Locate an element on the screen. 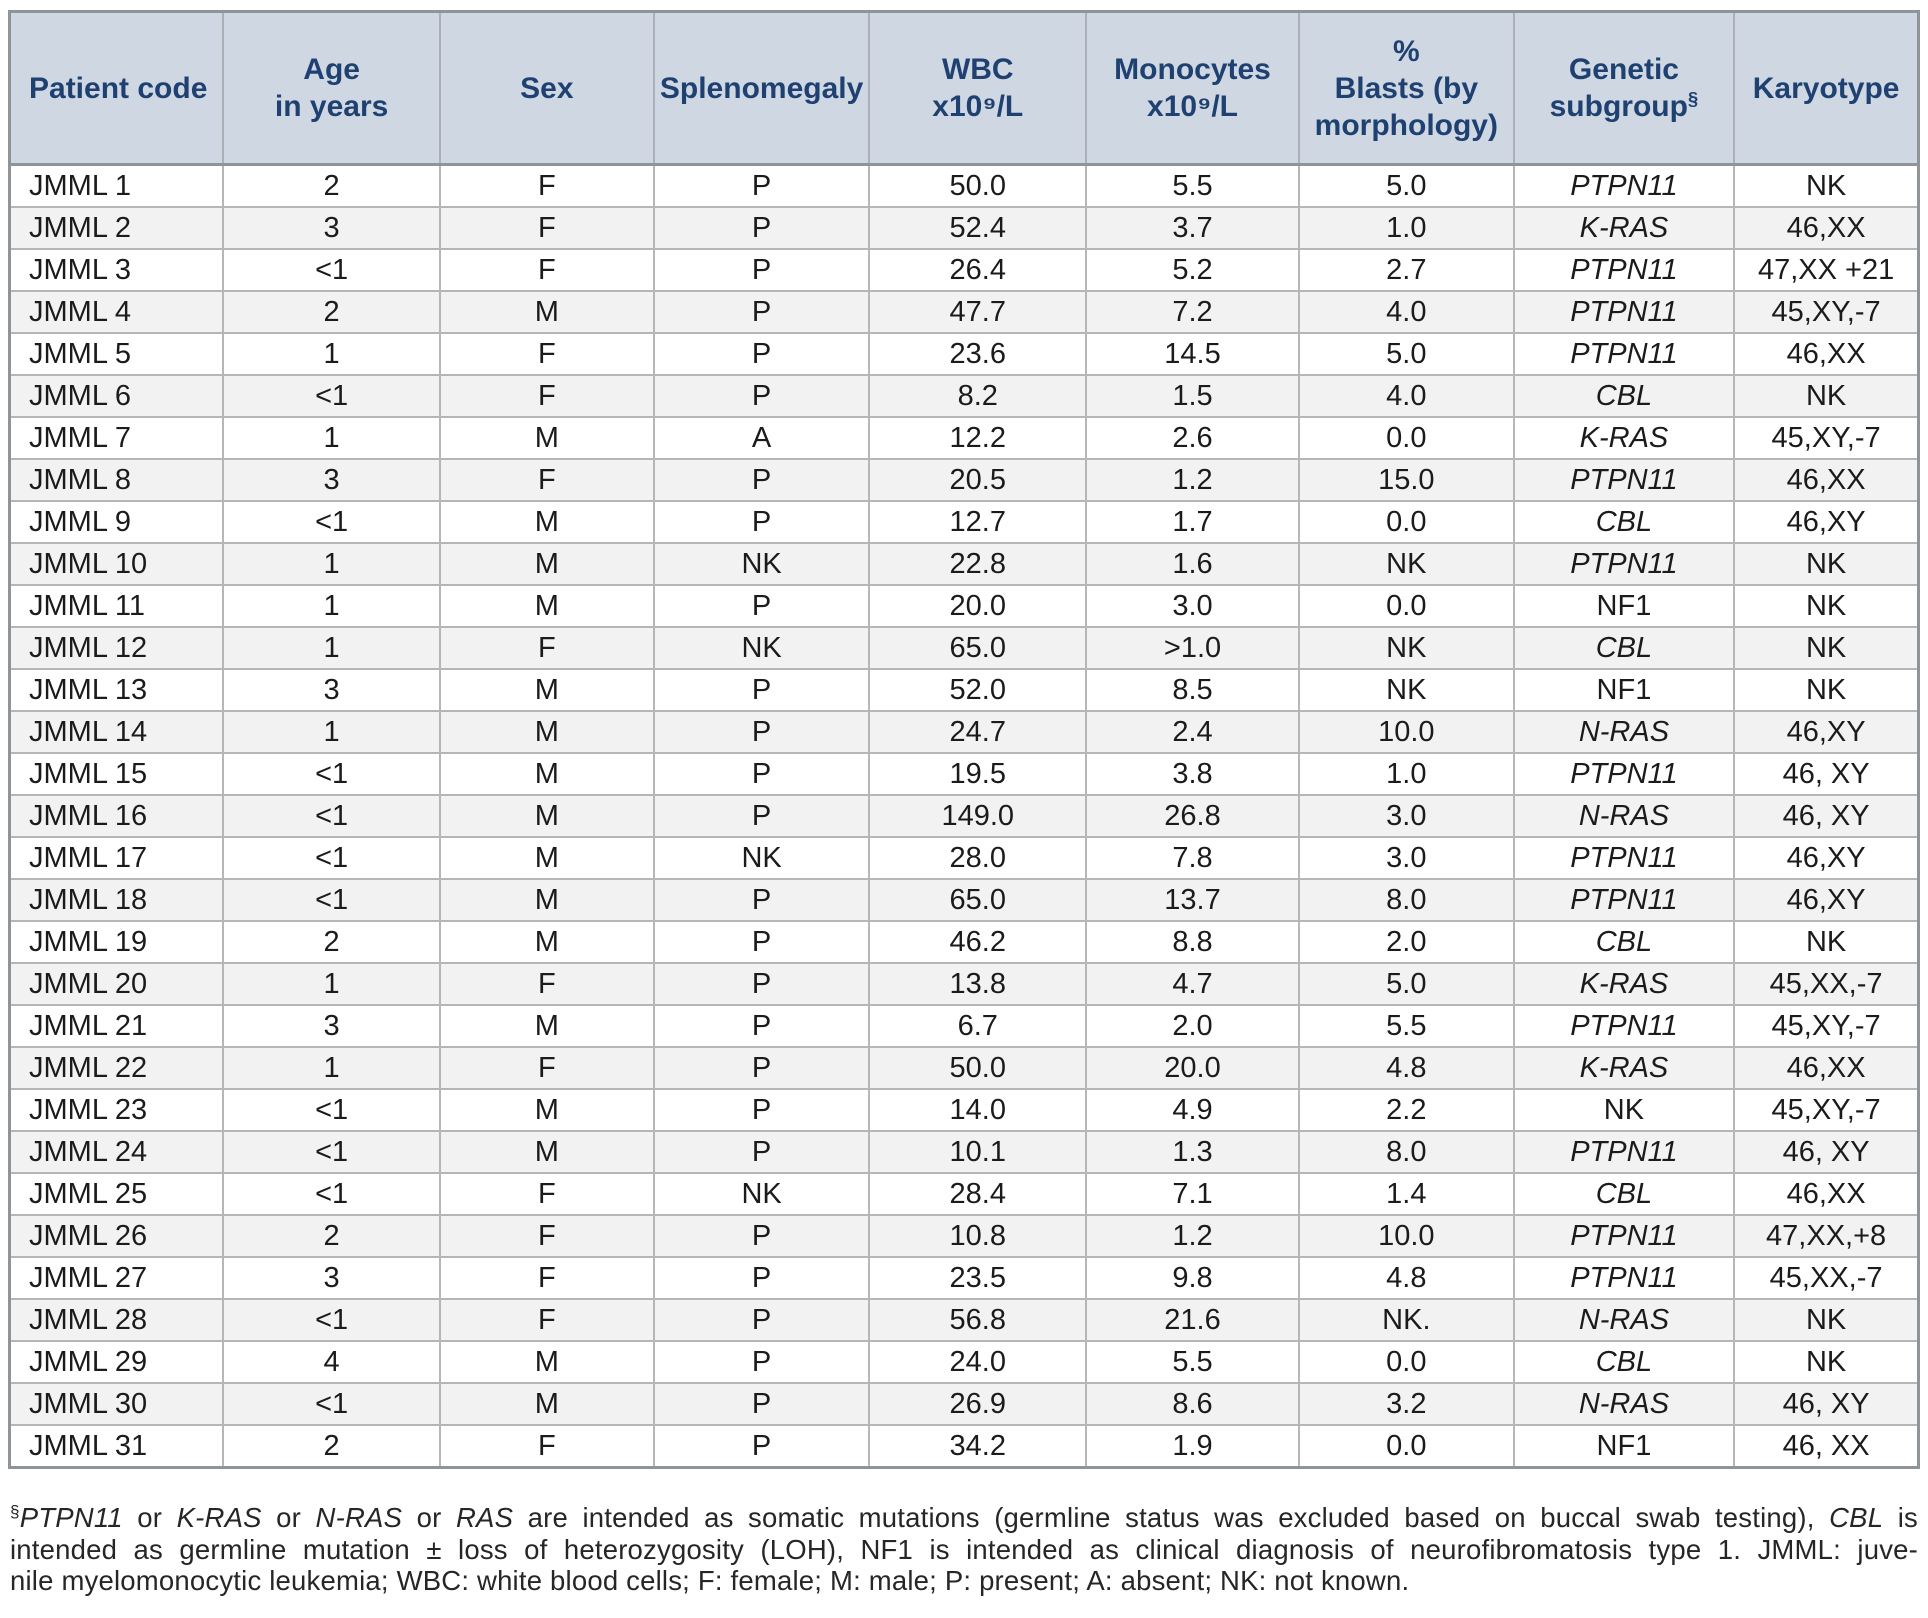  cell-wbc: 47.7 is located at coordinates (978, 312).